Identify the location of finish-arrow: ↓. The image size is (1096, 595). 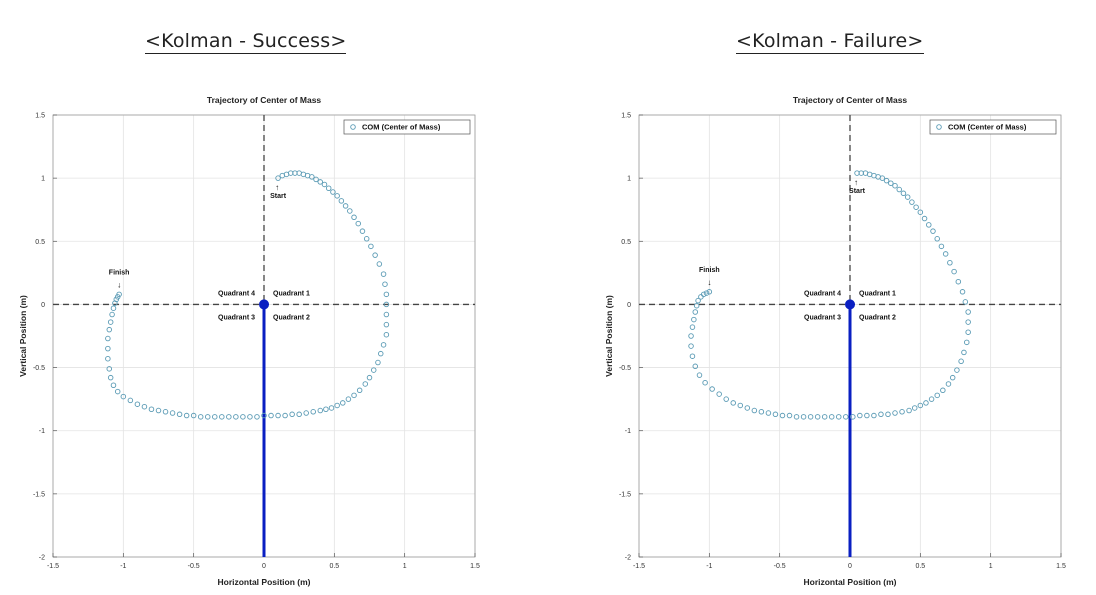
(119, 284).